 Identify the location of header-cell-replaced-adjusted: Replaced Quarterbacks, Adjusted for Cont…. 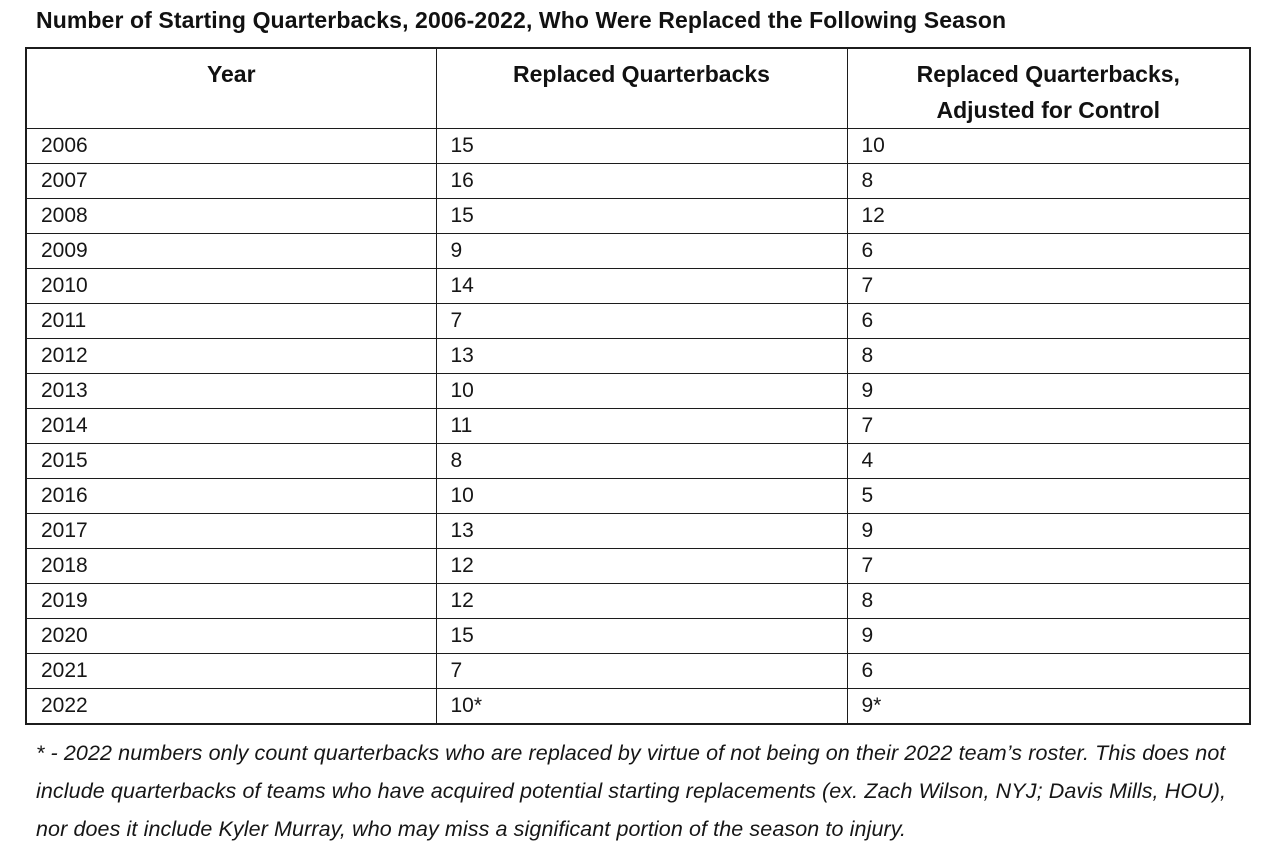
(1048, 88).